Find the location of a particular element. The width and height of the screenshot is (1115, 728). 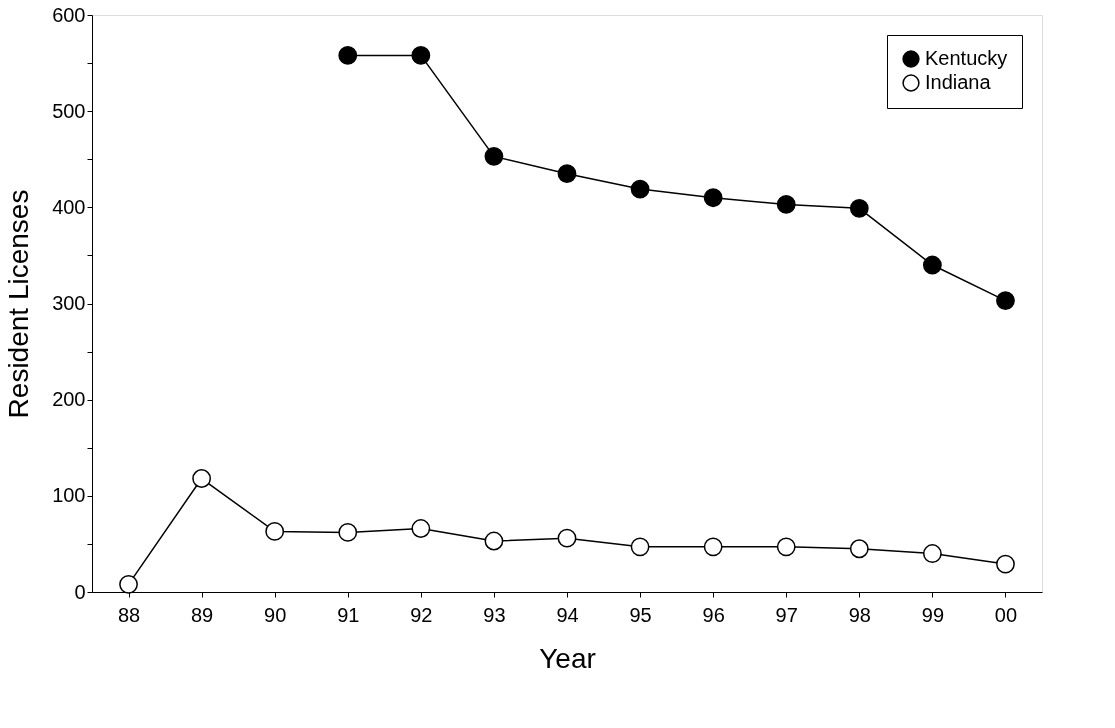

y-tick-label: 500 is located at coordinates (69, 110).